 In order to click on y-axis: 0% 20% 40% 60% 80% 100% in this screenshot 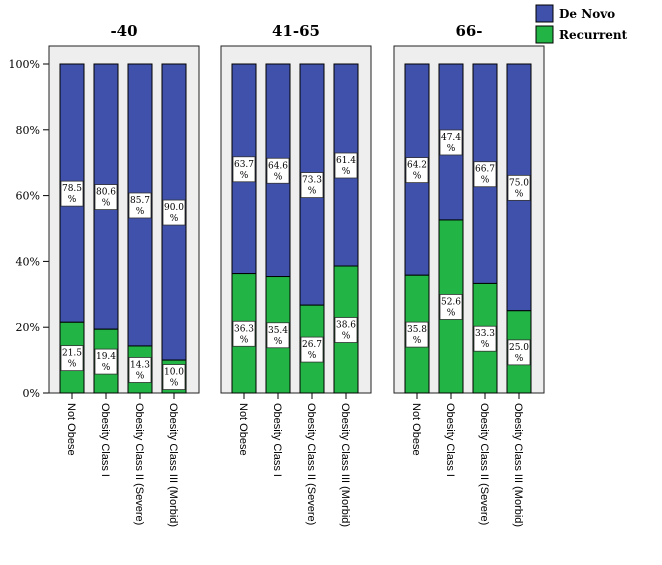, I will do `click(29, 229)`.